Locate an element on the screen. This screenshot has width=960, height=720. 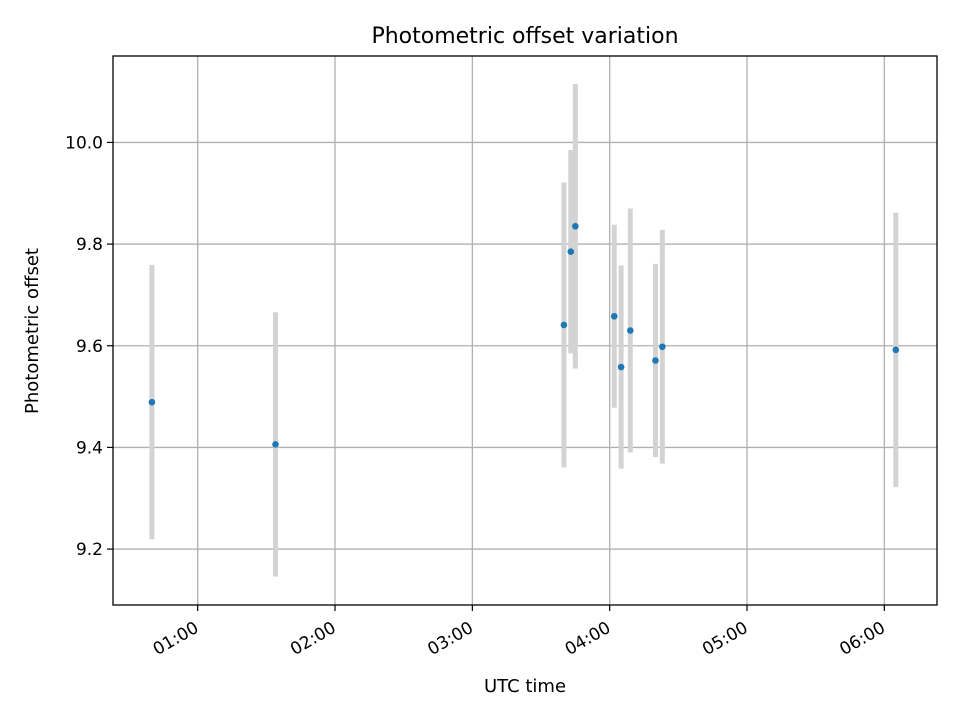
x-axis-label: UTC time is located at coordinates (525, 686).